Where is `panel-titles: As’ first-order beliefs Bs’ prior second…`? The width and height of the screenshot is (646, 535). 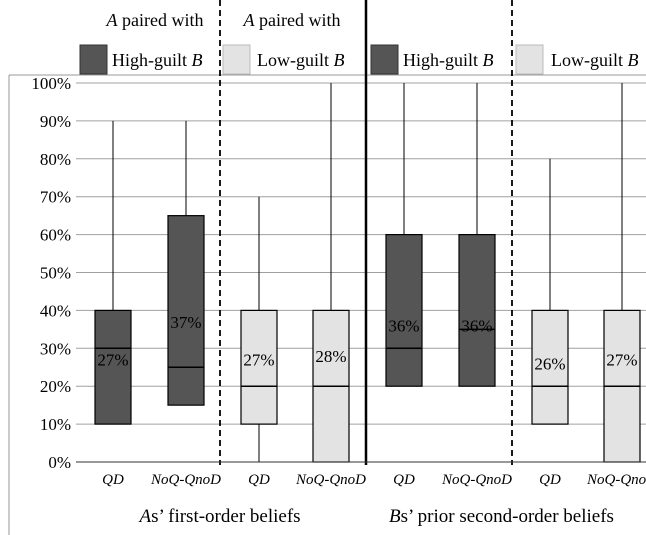
panel-titles: As’ first-order beliefs Bs’ prior second… is located at coordinates (375, 516).